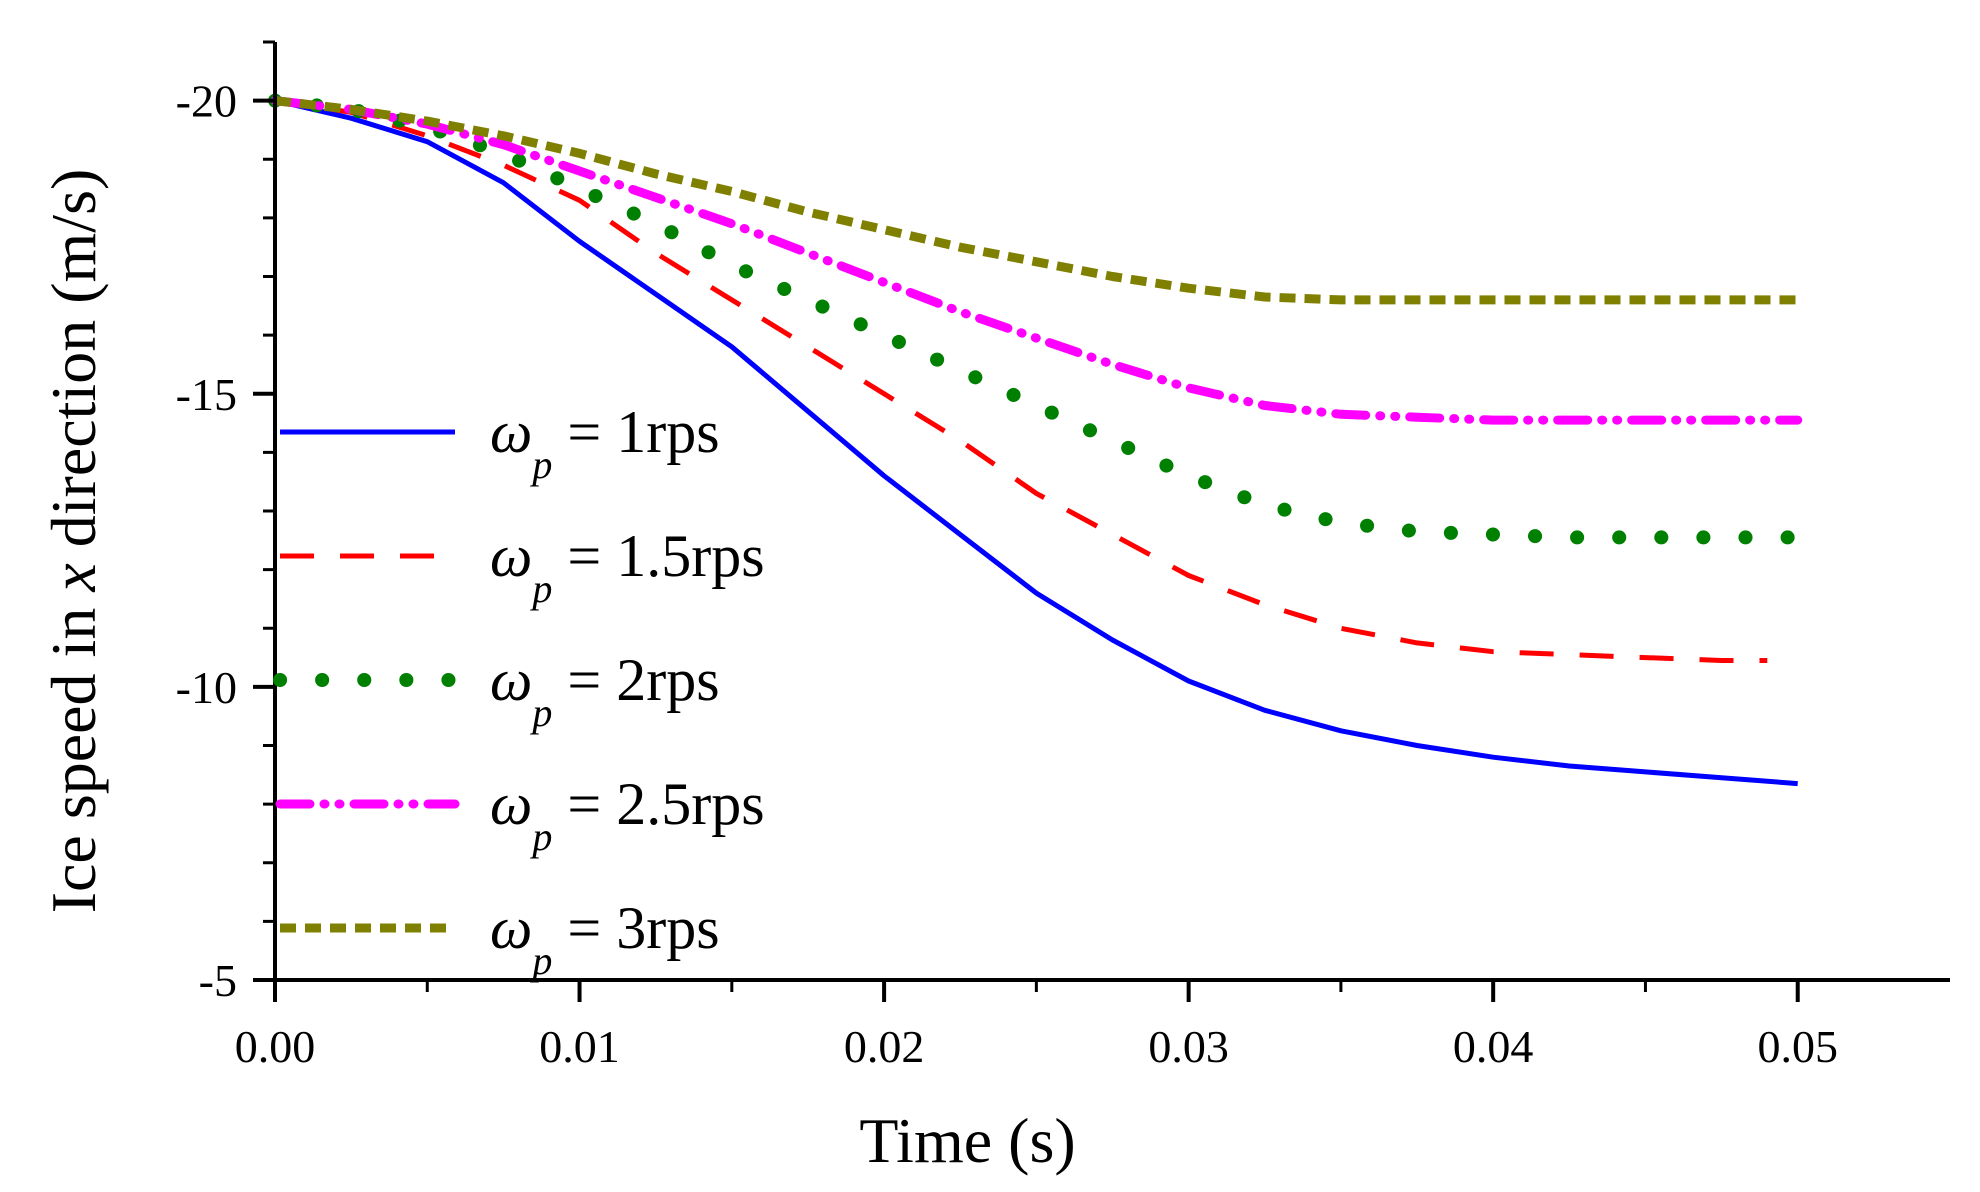  What do you see at coordinates (1493, 1046) in the screenshot?
I see `x-tick-label: 0.04` at bounding box center [1493, 1046].